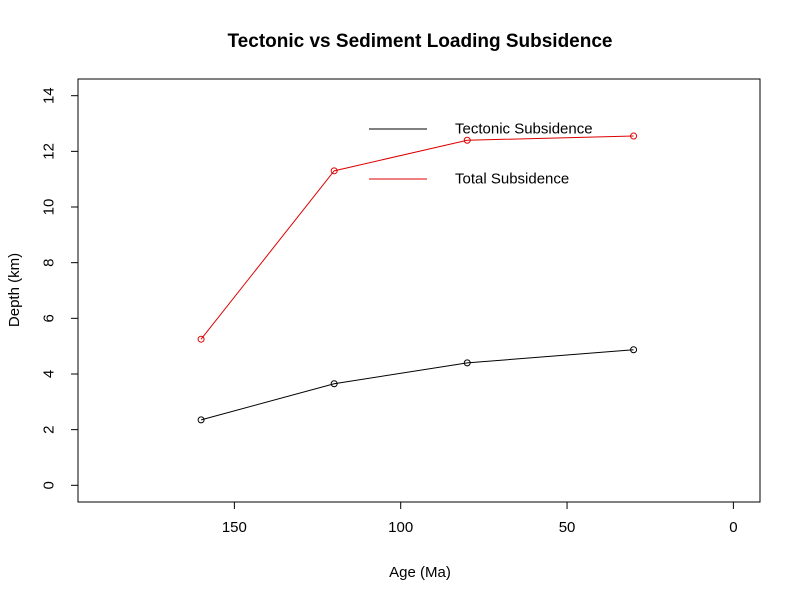 Image resolution: width=800 pixels, height=600 pixels. Describe the element at coordinates (14, 290) in the screenshot. I see `y-axis-label: Depth (km)` at that location.